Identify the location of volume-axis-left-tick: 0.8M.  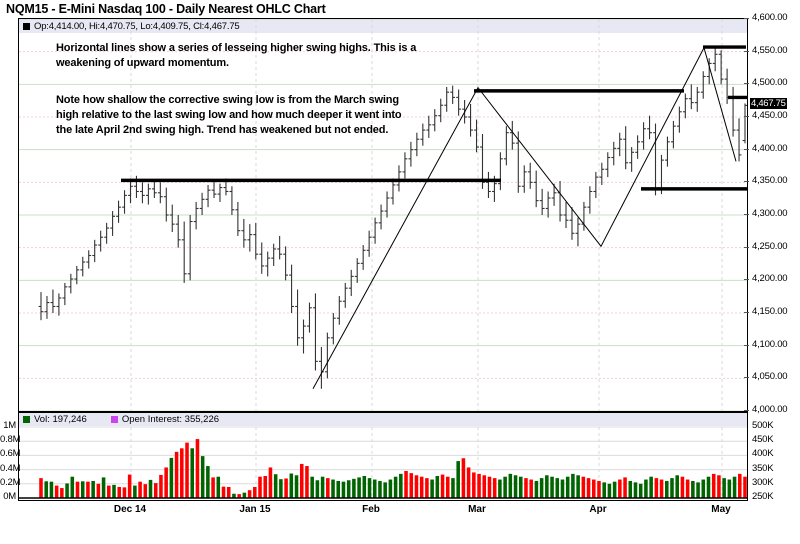
(10, 440).